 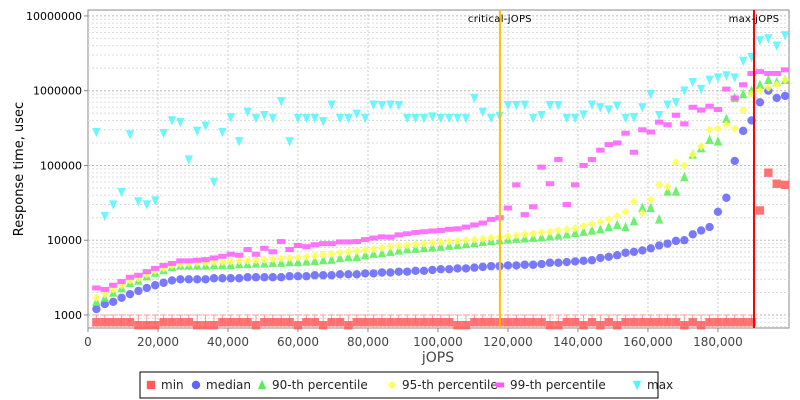 What do you see at coordinates (558, 385) in the screenshot?
I see `legend-label: 99-th percentile` at bounding box center [558, 385].